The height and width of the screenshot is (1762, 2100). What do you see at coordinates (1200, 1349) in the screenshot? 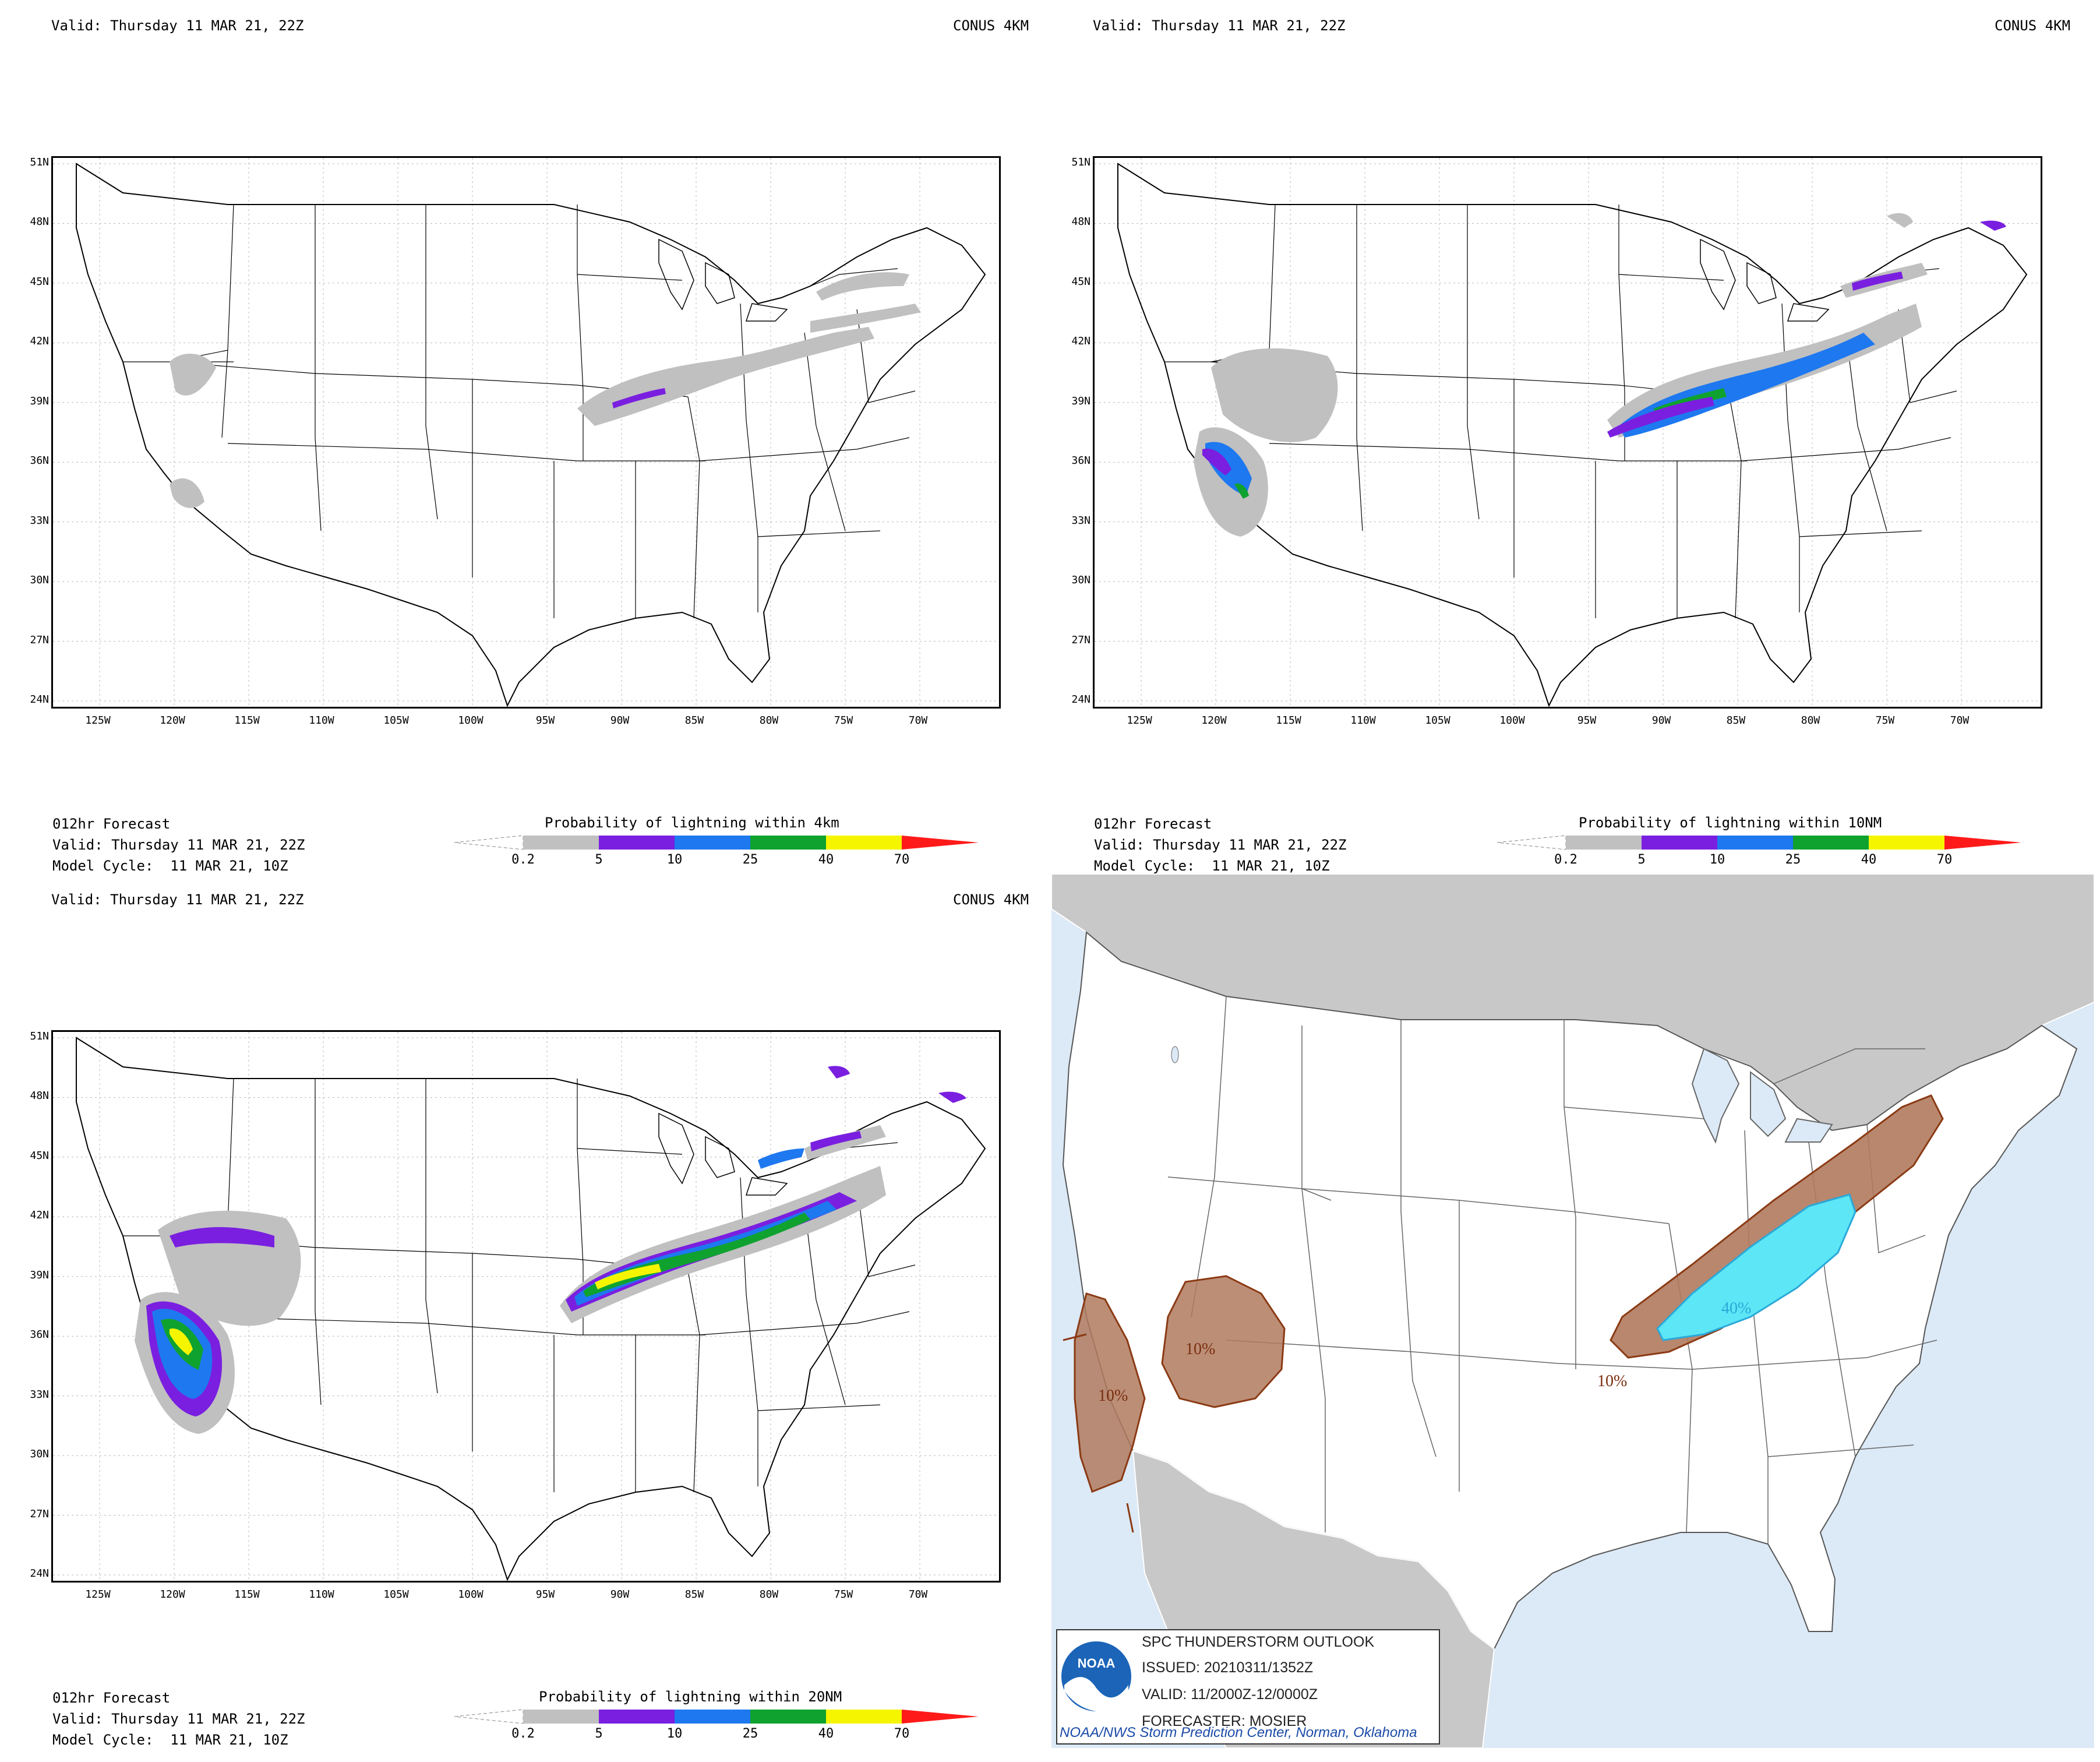
I see `label-10pct-southwest: 10%` at bounding box center [1200, 1349].